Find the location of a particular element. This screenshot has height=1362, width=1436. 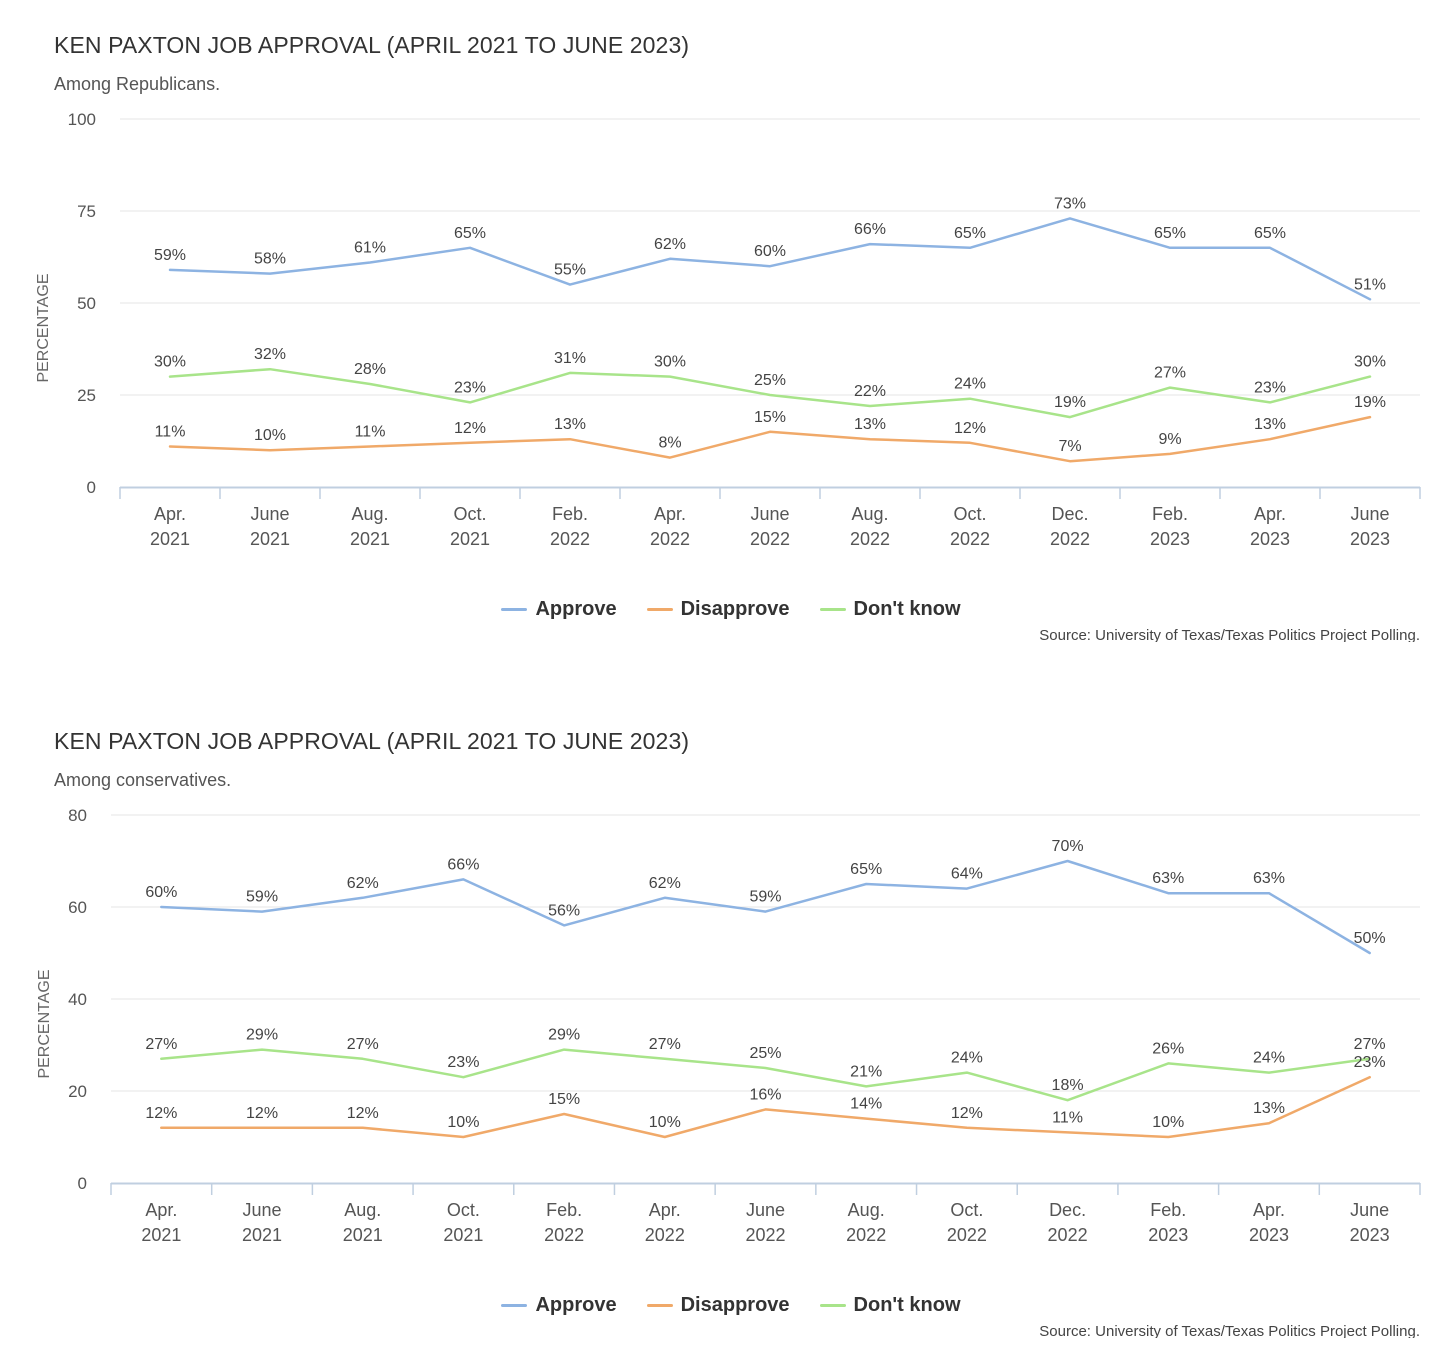

data-label-dont-know: 26% is located at coordinates (1168, 1048).